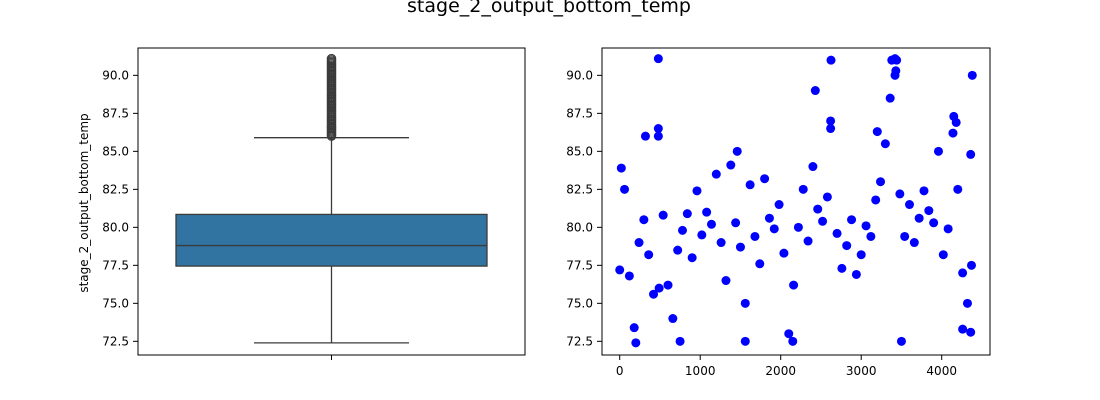  Describe the element at coordinates (579, 303) in the screenshot. I see `scatter-y-tick-label: 75.0` at that location.